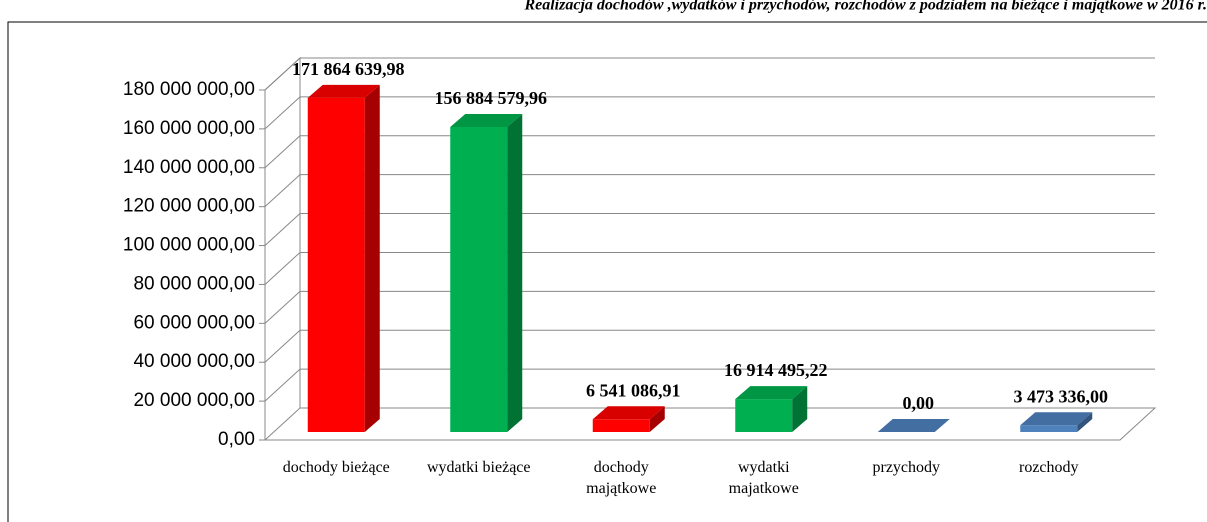 The width and height of the screenshot is (1207, 522). I want to click on x-tick-label: rozchody, so click(1048, 467).